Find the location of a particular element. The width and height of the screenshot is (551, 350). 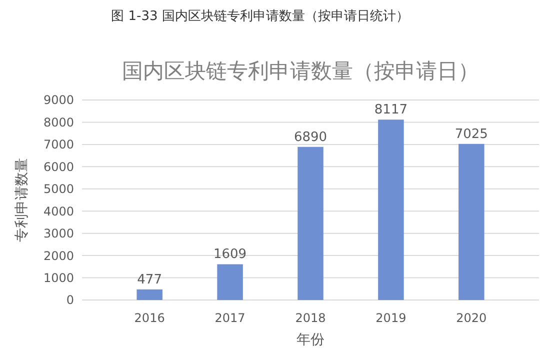

data-label: 477 is located at coordinates (149, 280).